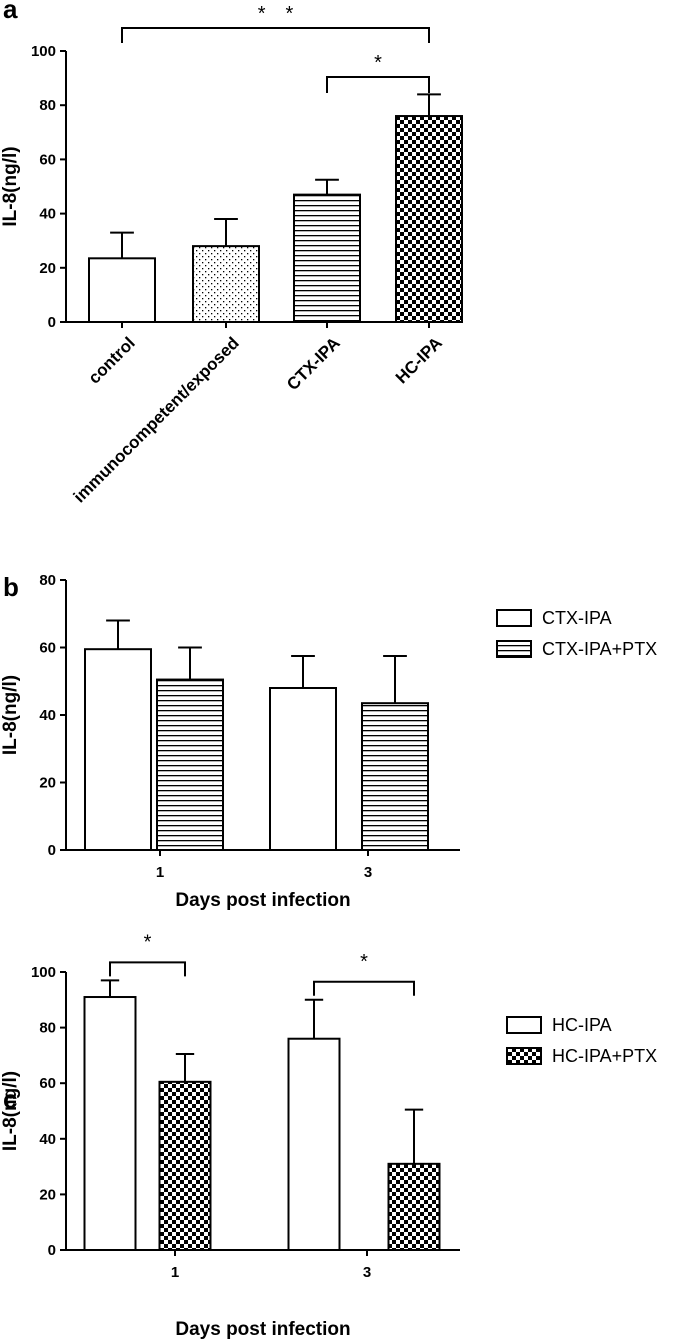 This screenshot has height=1343, width=685. What do you see at coordinates (11, 587) in the screenshot?
I see `panel-letter: b` at bounding box center [11, 587].